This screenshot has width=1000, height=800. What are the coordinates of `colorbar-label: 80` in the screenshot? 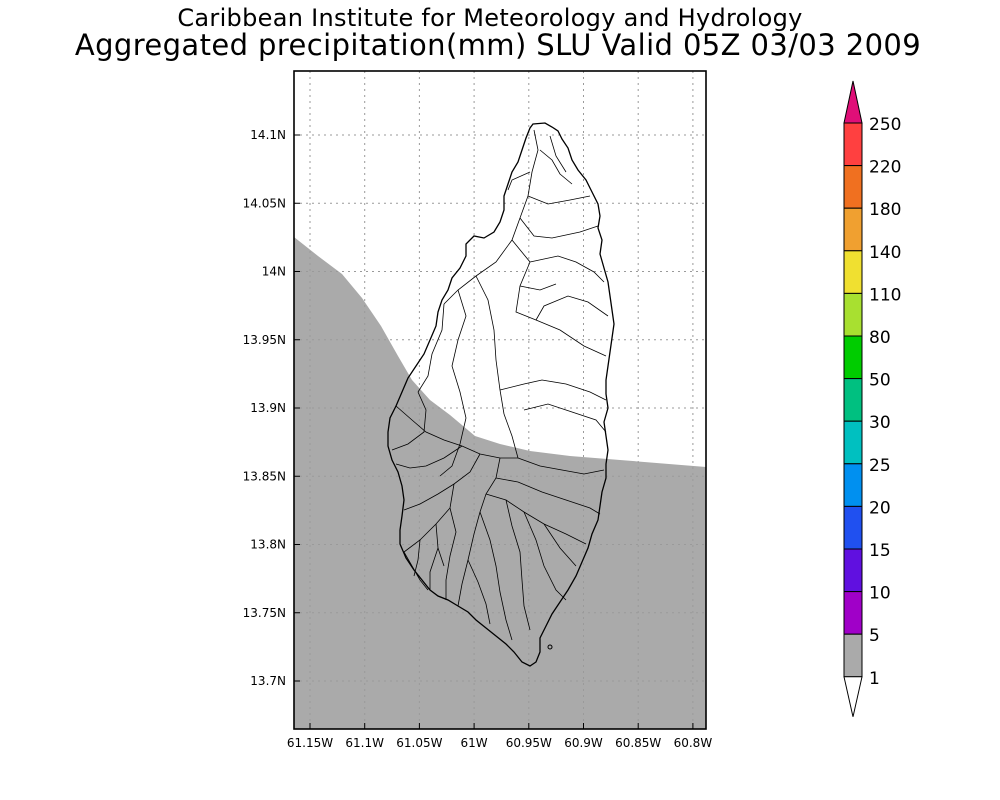 It's located at (880, 338).